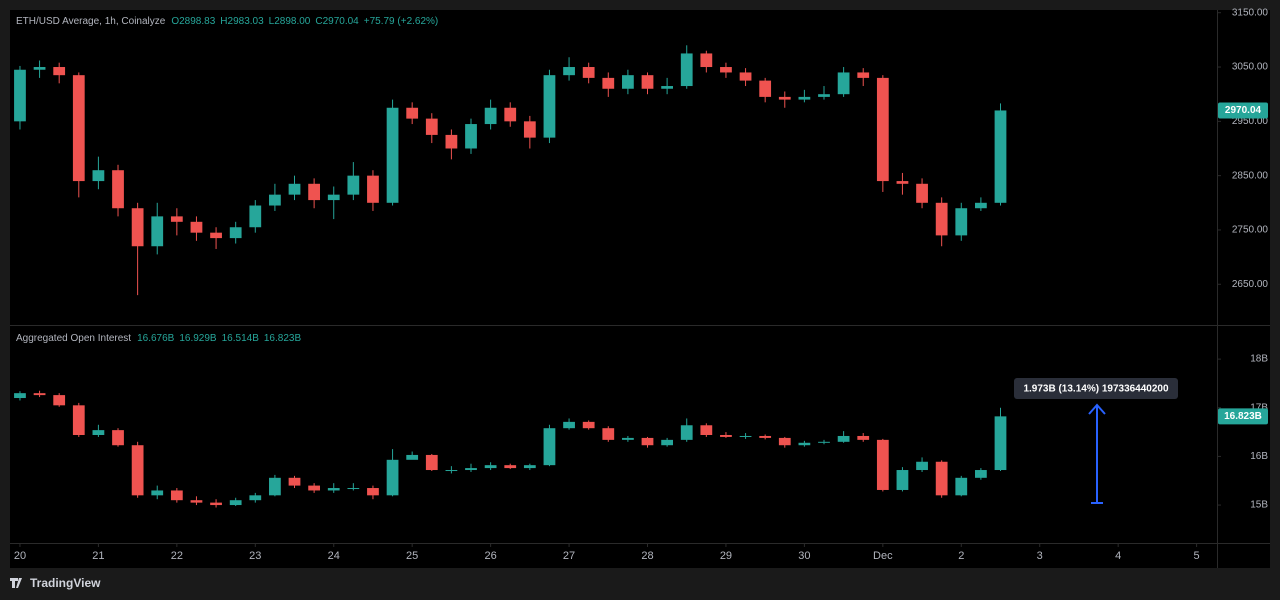  I want to click on last-value-label: 2970.04, so click(1243, 110).